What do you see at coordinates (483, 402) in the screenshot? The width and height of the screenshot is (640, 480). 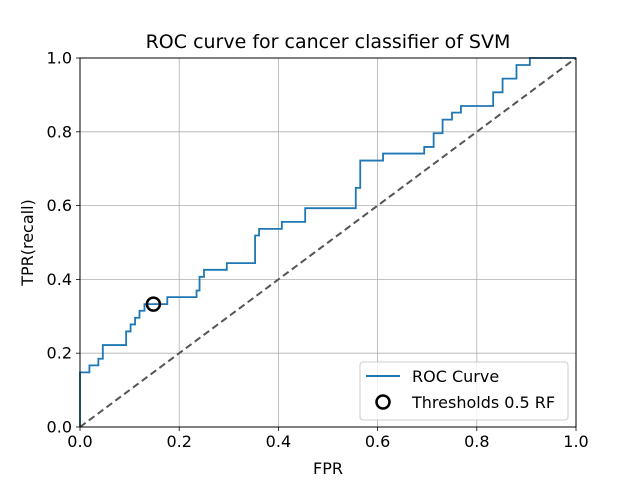 I see `legend-threshold-label: Thresholds 0.5 RF` at bounding box center [483, 402].